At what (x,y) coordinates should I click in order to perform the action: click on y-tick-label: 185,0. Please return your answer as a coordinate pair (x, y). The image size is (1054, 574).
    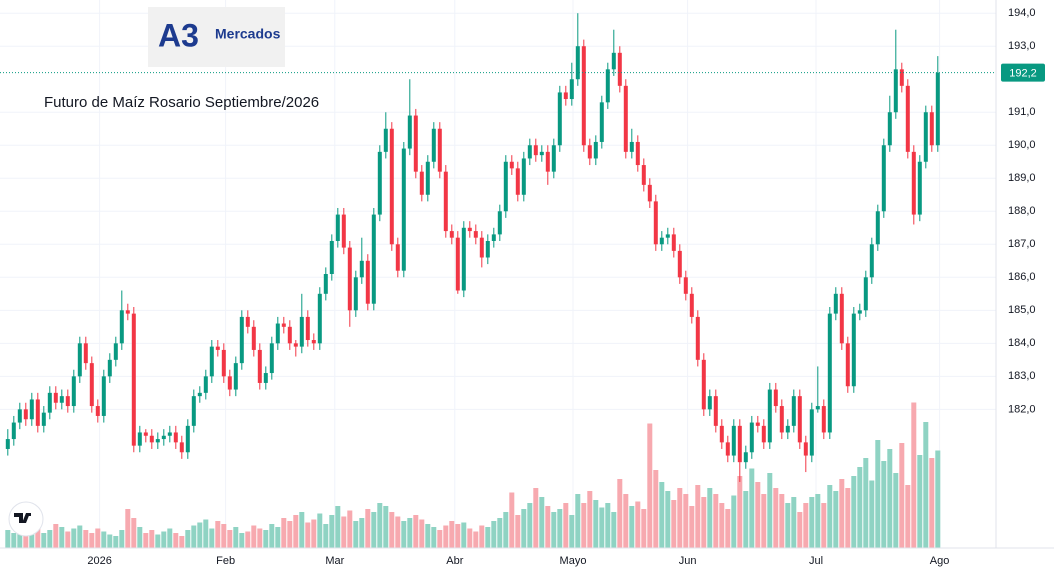
    Looking at the image, I should click on (1022, 310).